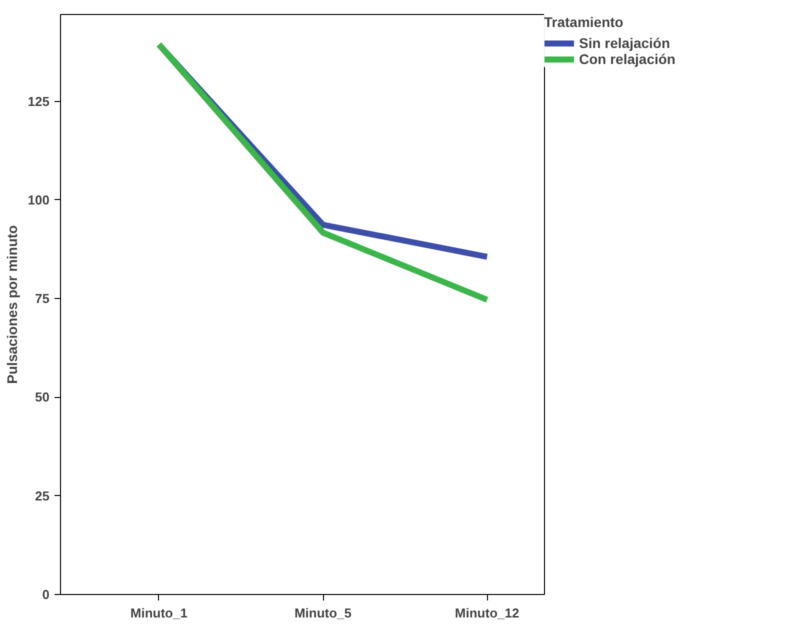 The width and height of the screenshot is (785, 635). What do you see at coordinates (487, 613) in the screenshot?
I see `x-tick-label: Minuto_12` at bounding box center [487, 613].